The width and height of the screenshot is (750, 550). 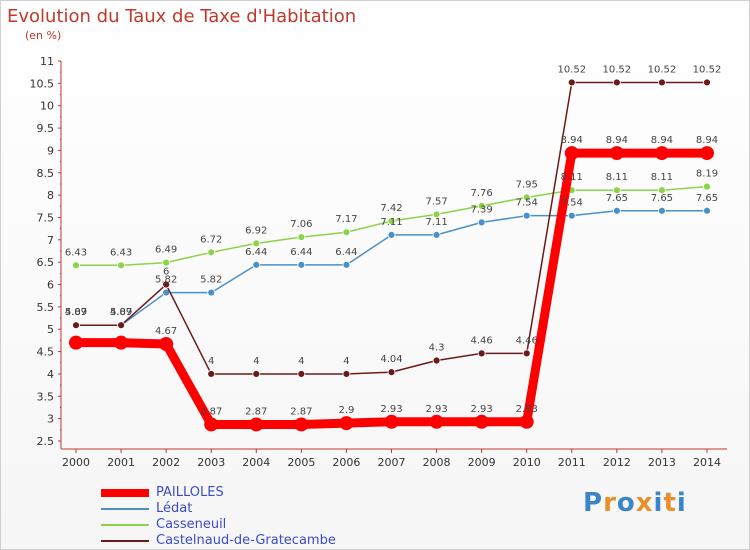 What do you see at coordinates (46, 262) in the screenshot?
I see `y-tick-label: 6.5` at bounding box center [46, 262].